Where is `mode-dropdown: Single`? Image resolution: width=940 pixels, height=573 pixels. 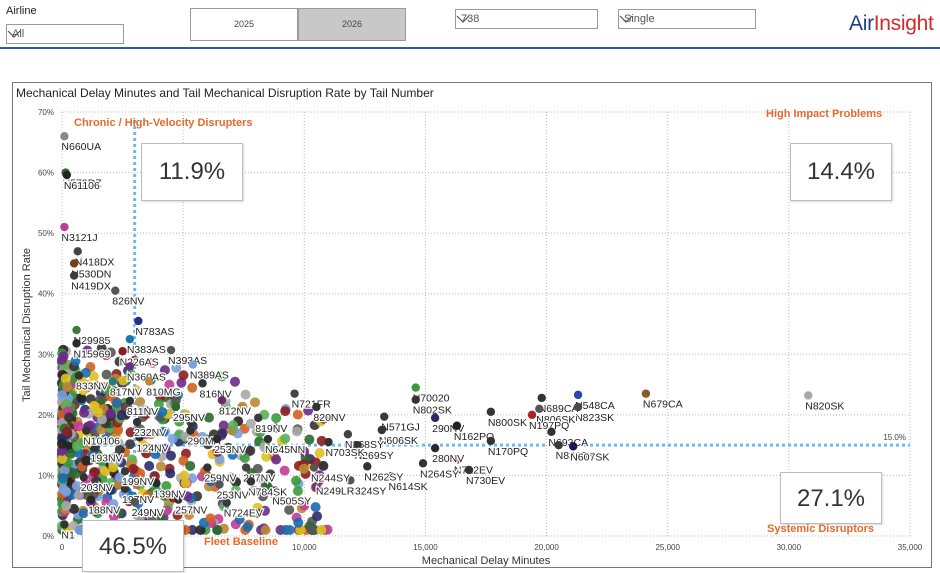 mode-dropdown: Single is located at coordinates (687, 19).